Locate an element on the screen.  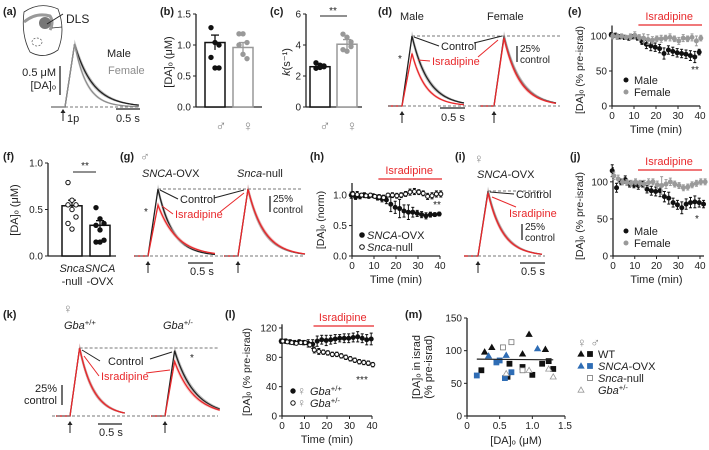
y-axis-label: k(s⁻¹) is located at coordinates (287, 62).